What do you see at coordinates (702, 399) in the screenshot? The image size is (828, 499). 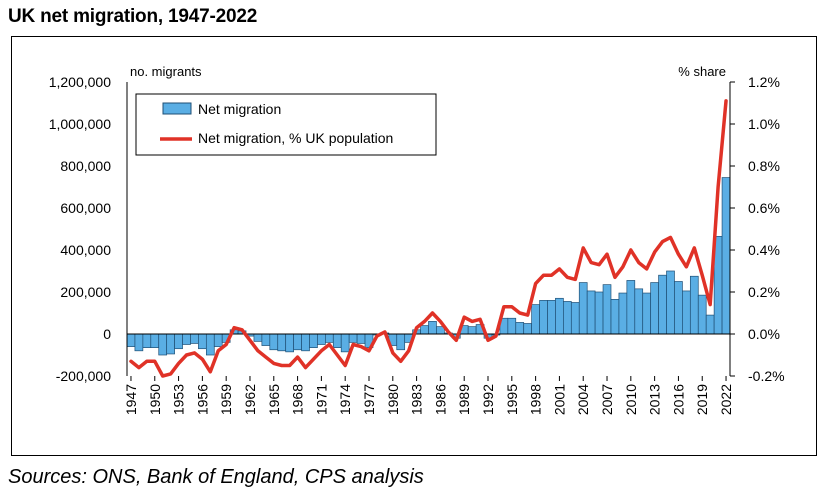 I see `x-axis-tick-label: 2019` at bounding box center [702, 399].